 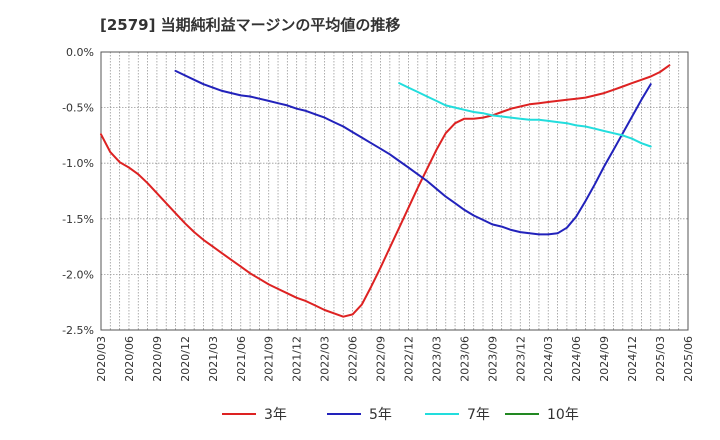 What do you see at coordinates (520, 359) in the screenshot?
I see `x-tick-label: 2023/12` at bounding box center [520, 359].